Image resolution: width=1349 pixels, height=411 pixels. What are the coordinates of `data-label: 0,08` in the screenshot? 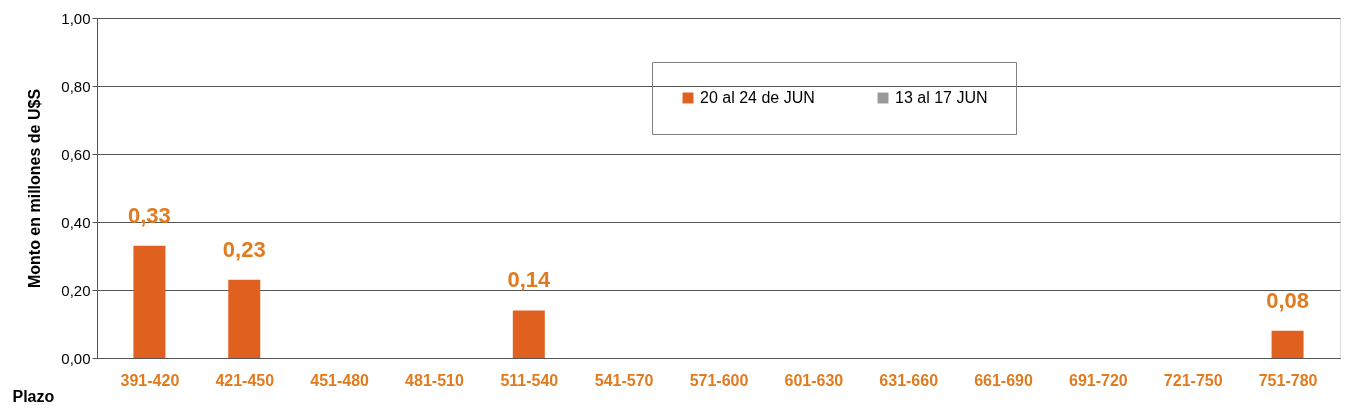 It's located at (1287, 300).